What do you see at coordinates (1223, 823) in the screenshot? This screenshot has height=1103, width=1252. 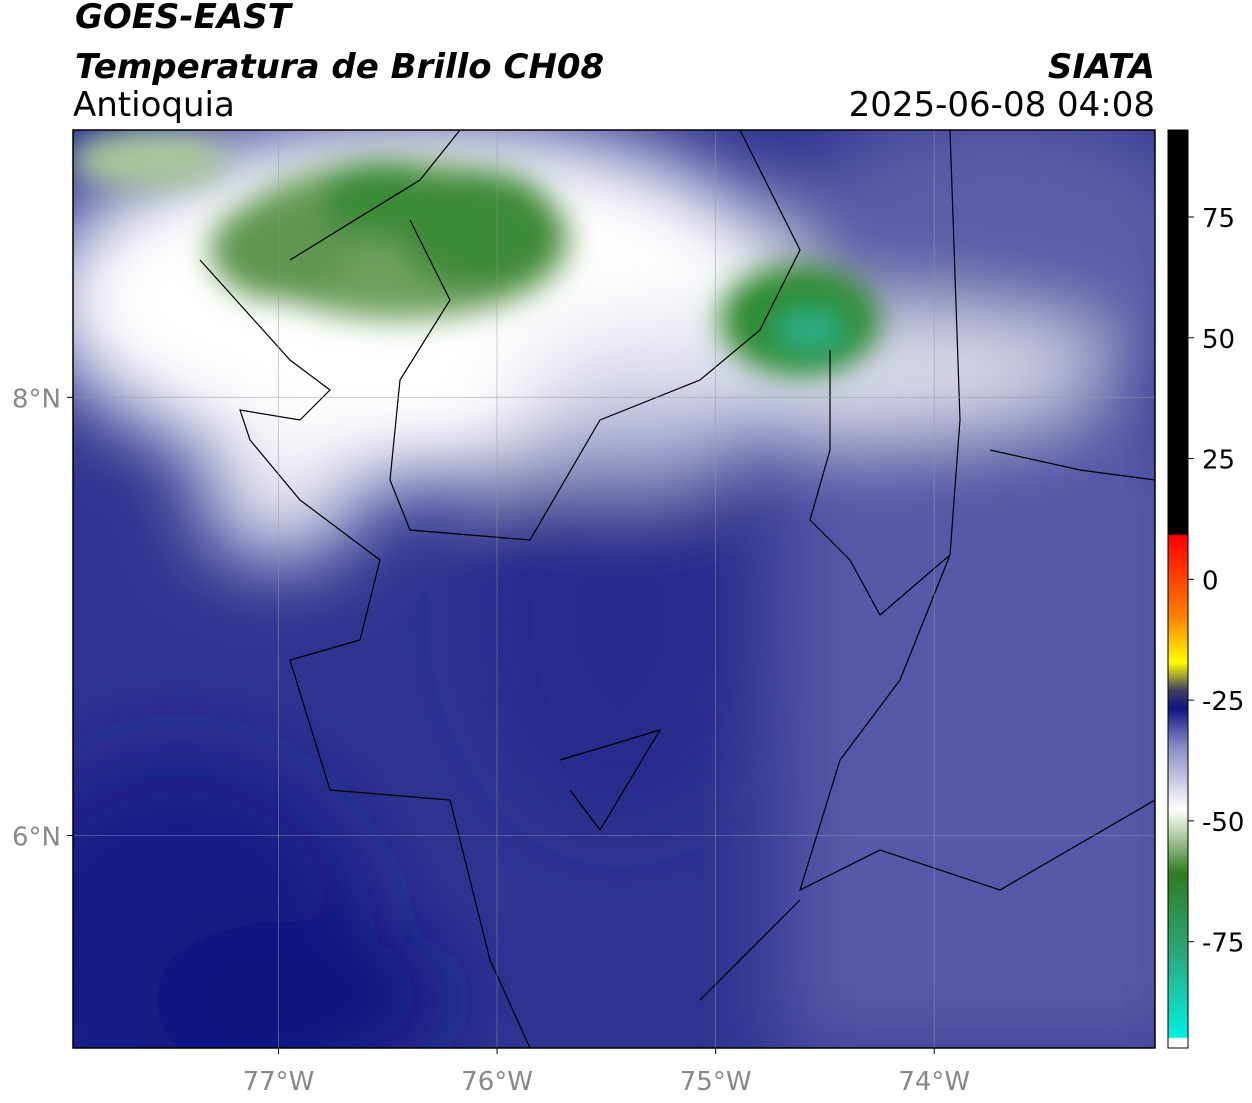 I see `colorbar-label: -50` at bounding box center [1223, 823].